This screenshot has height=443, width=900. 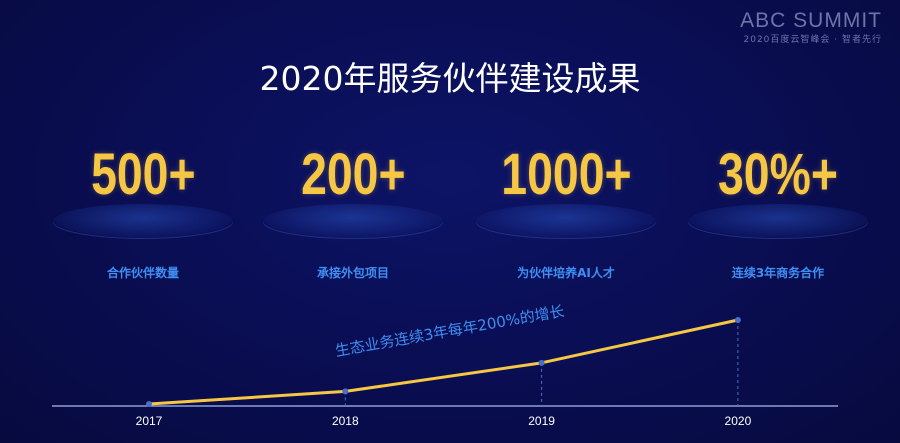 I want to click on stat-cooperation: 30%+ 连续3年商务合作, so click(x=778, y=210).